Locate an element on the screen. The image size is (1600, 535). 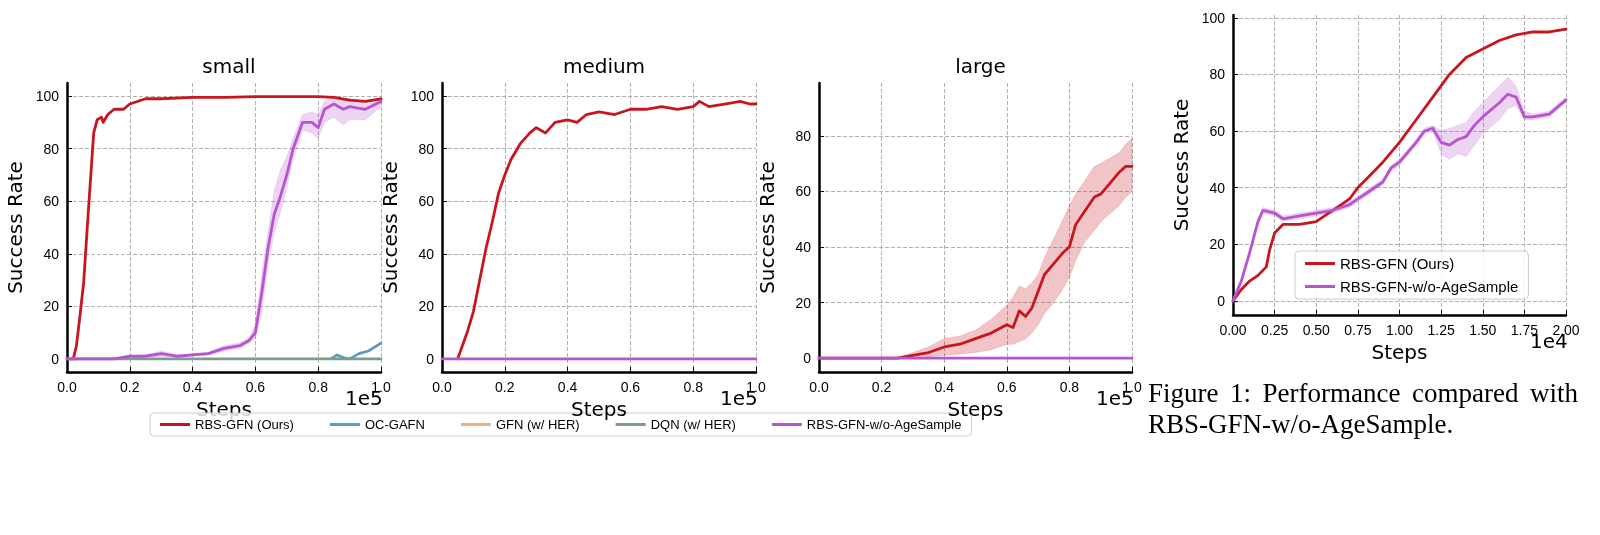
legend-label: DQN (w/ HER) is located at coordinates (693, 424).